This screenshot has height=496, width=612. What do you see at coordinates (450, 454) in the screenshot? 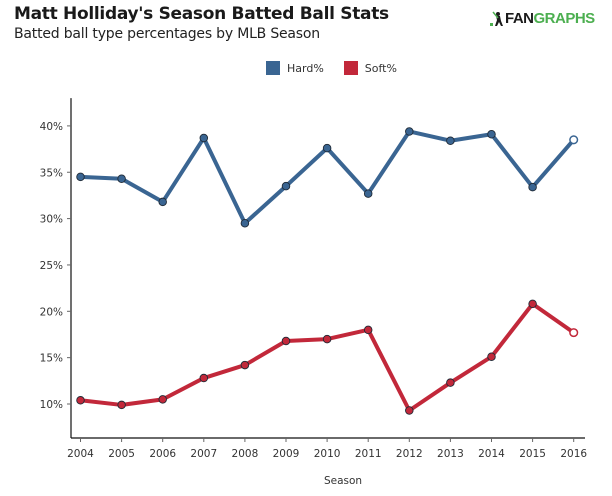
I see `x-tick-label: 2013` at bounding box center [450, 454].